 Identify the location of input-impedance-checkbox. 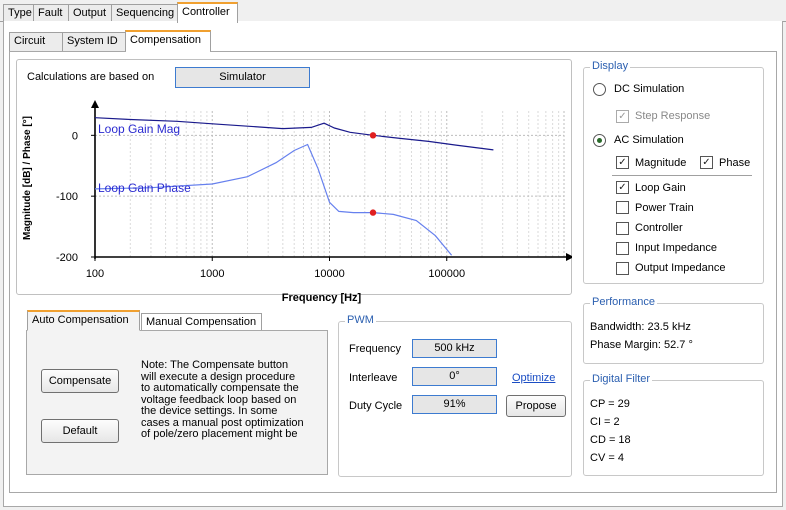
(622, 248).